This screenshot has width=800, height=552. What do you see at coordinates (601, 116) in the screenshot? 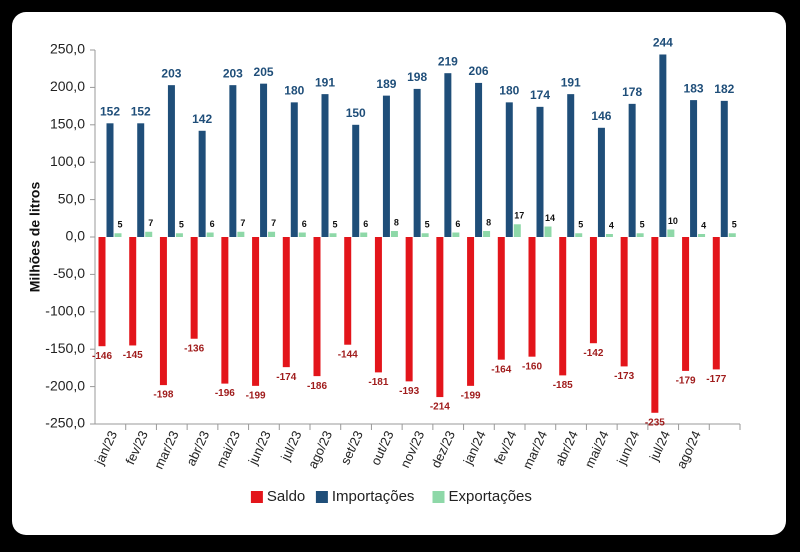
I see `data-label: 146` at bounding box center [601, 116].